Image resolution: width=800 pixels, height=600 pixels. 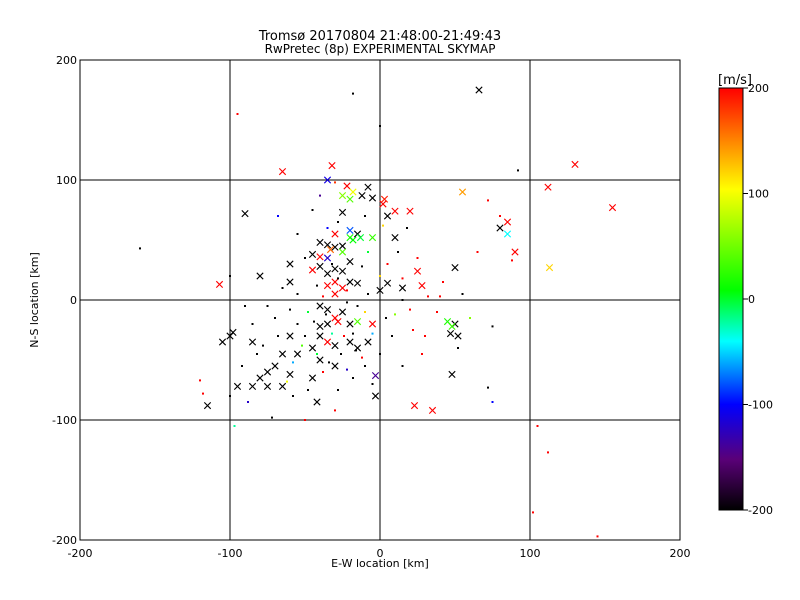 What do you see at coordinates (80, 553) in the screenshot?
I see `x-tick-label: -200` at bounding box center [80, 553].